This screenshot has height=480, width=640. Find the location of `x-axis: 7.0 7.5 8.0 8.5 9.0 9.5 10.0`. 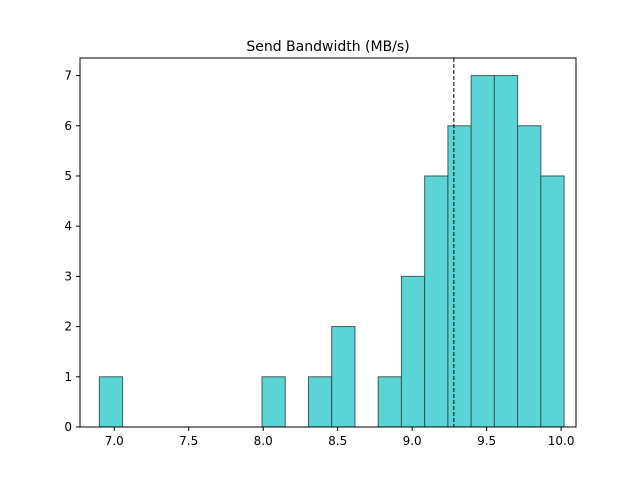

x-axis: 7.0 7.5 8.0 8.5 9.0 9.5 10.0 is located at coordinates (340, 437).